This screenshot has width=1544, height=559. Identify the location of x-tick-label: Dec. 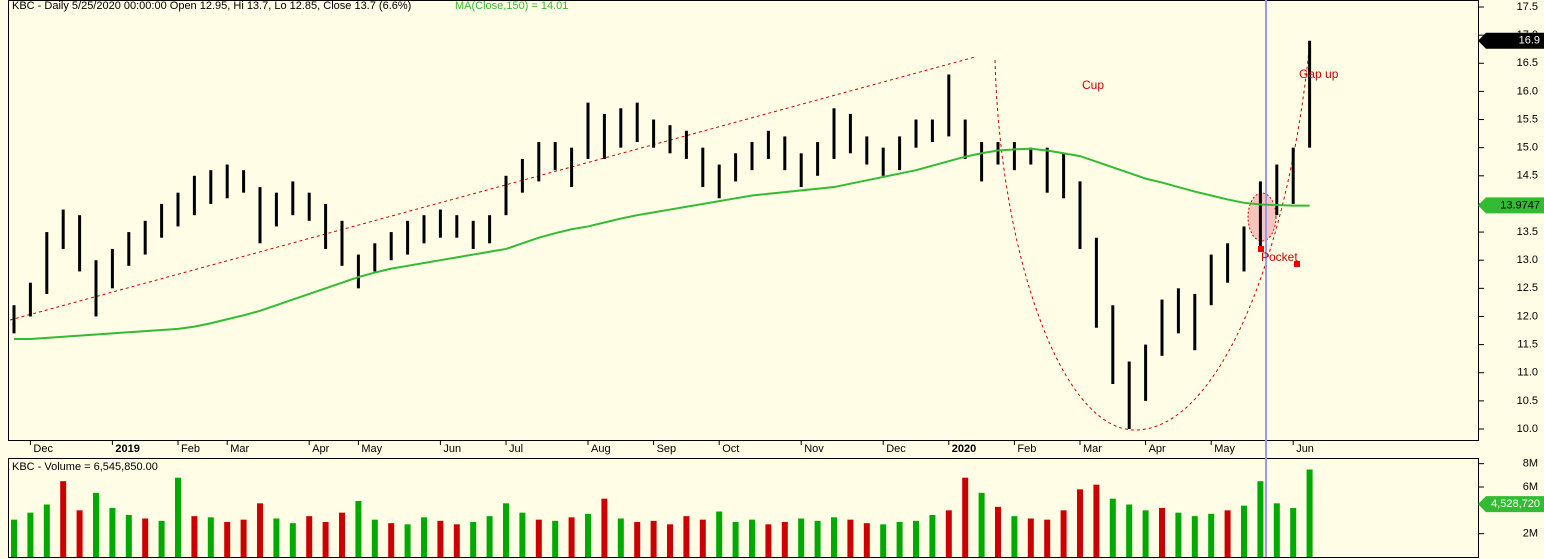
(896, 449).